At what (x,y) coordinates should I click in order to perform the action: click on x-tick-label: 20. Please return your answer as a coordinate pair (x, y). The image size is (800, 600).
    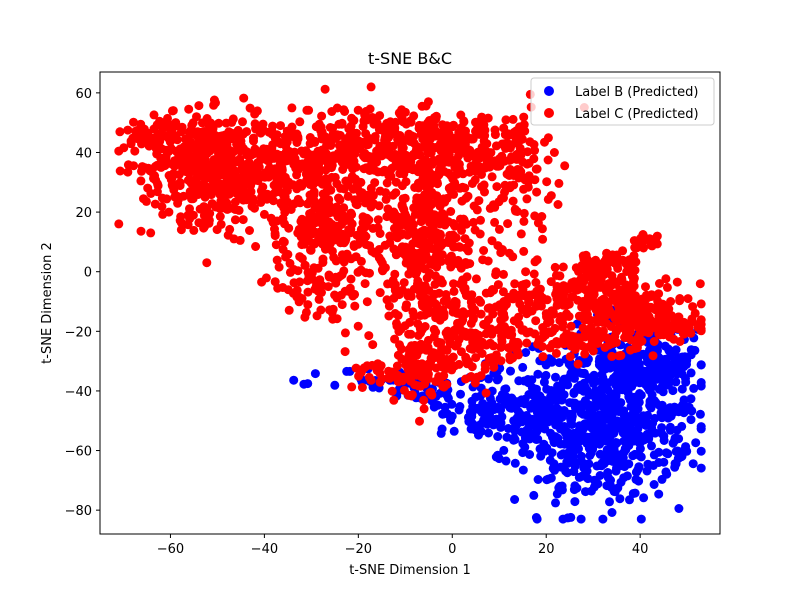
    Looking at the image, I should click on (546, 549).